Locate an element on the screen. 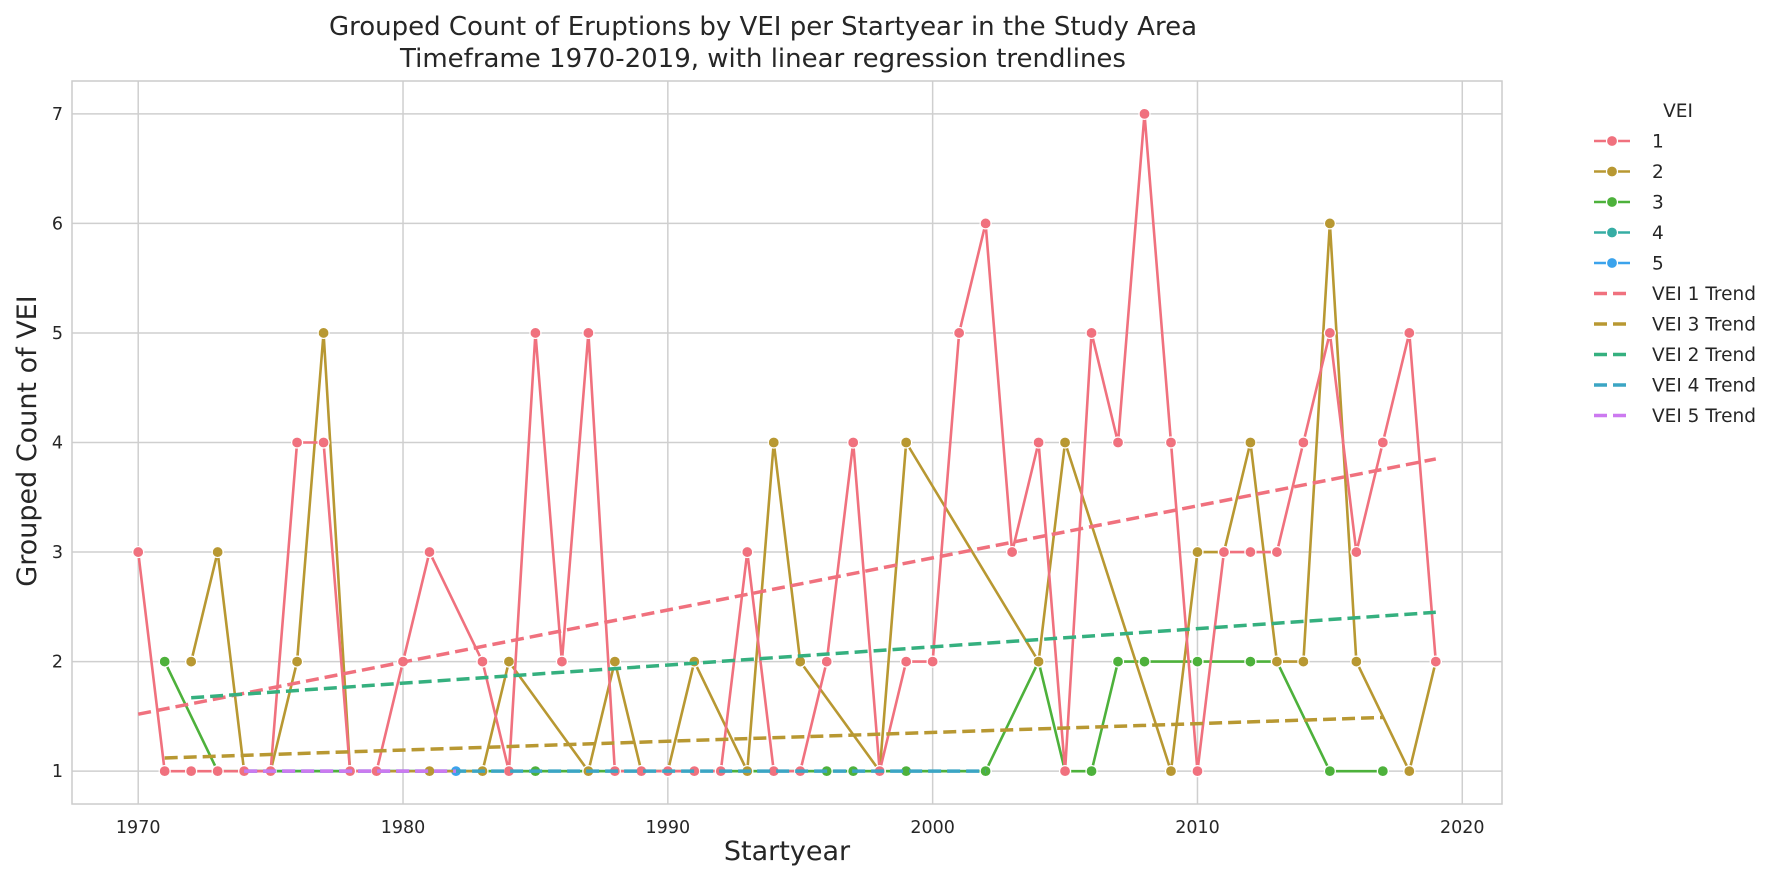  y-tick-label: 3 is located at coordinates (57, 553).